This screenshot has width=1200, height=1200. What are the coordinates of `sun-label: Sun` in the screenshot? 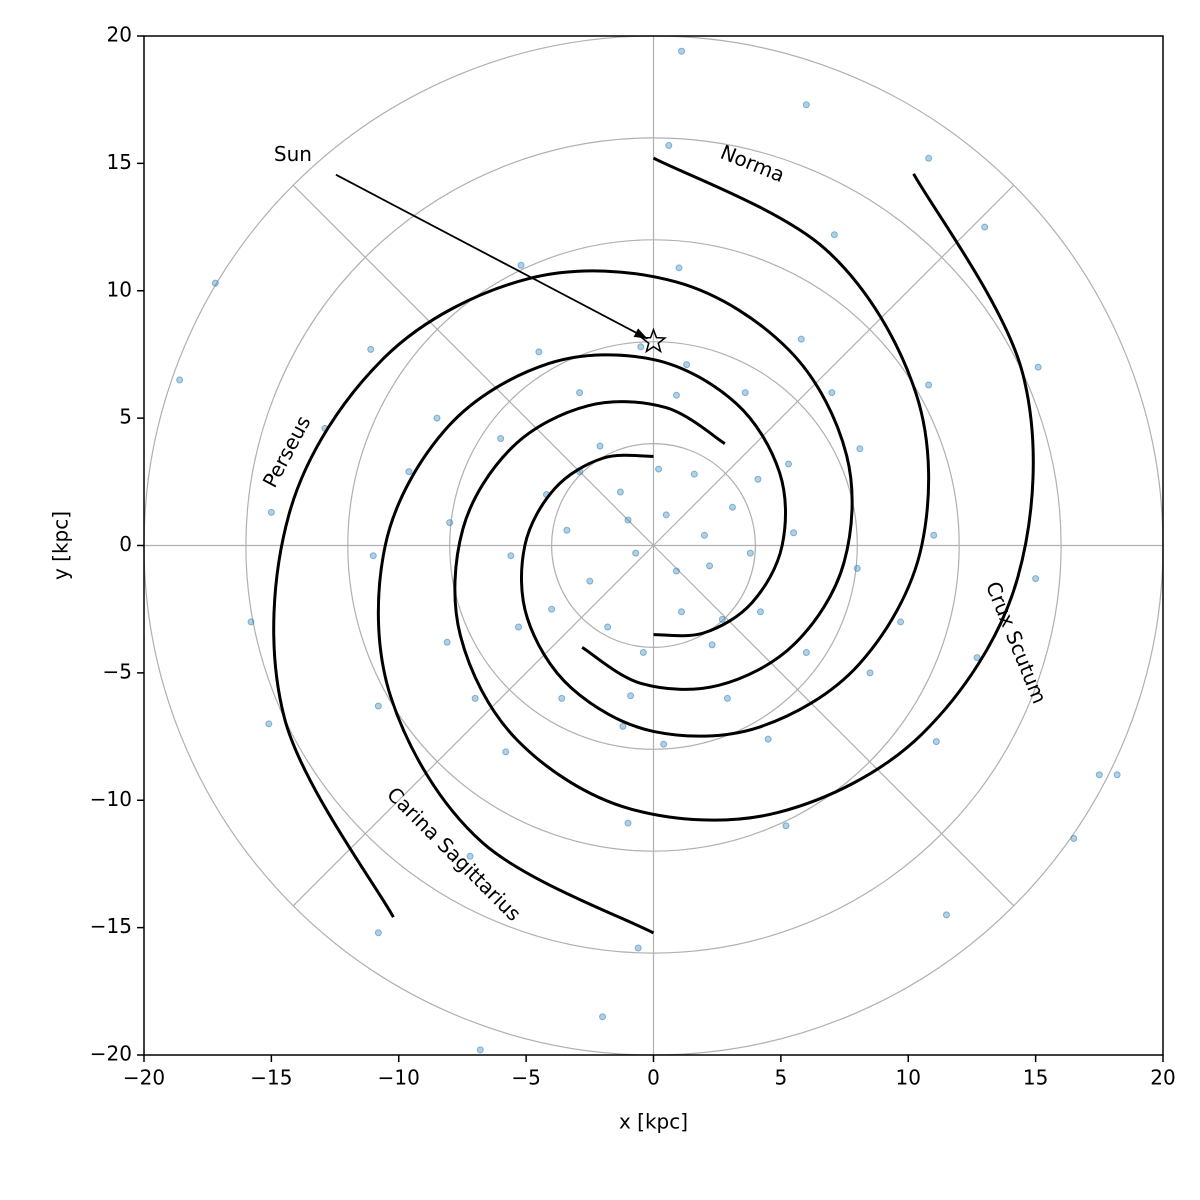 It's located at (293, 154).